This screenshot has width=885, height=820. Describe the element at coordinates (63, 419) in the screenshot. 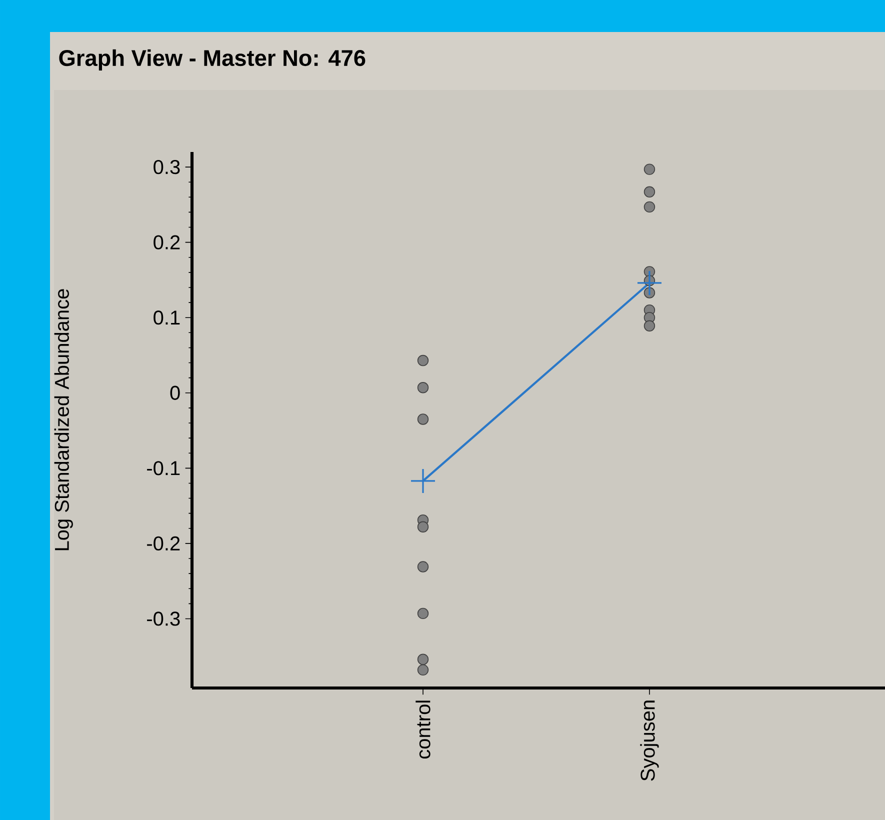

I see `y-axis-title: Log Standardized Abundance` at that location.